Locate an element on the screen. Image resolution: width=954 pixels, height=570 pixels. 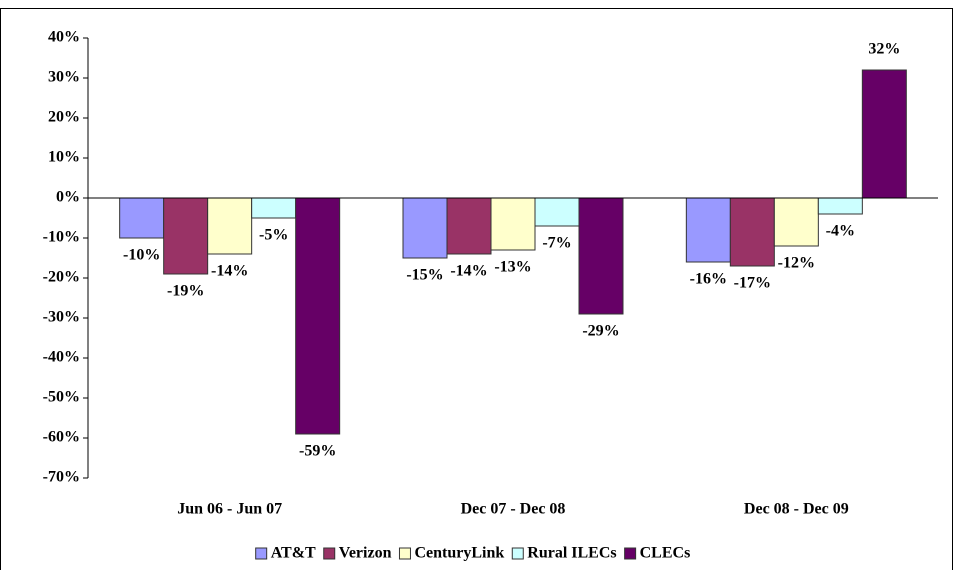
data-label: -17% is located at coordinates (752, 283).